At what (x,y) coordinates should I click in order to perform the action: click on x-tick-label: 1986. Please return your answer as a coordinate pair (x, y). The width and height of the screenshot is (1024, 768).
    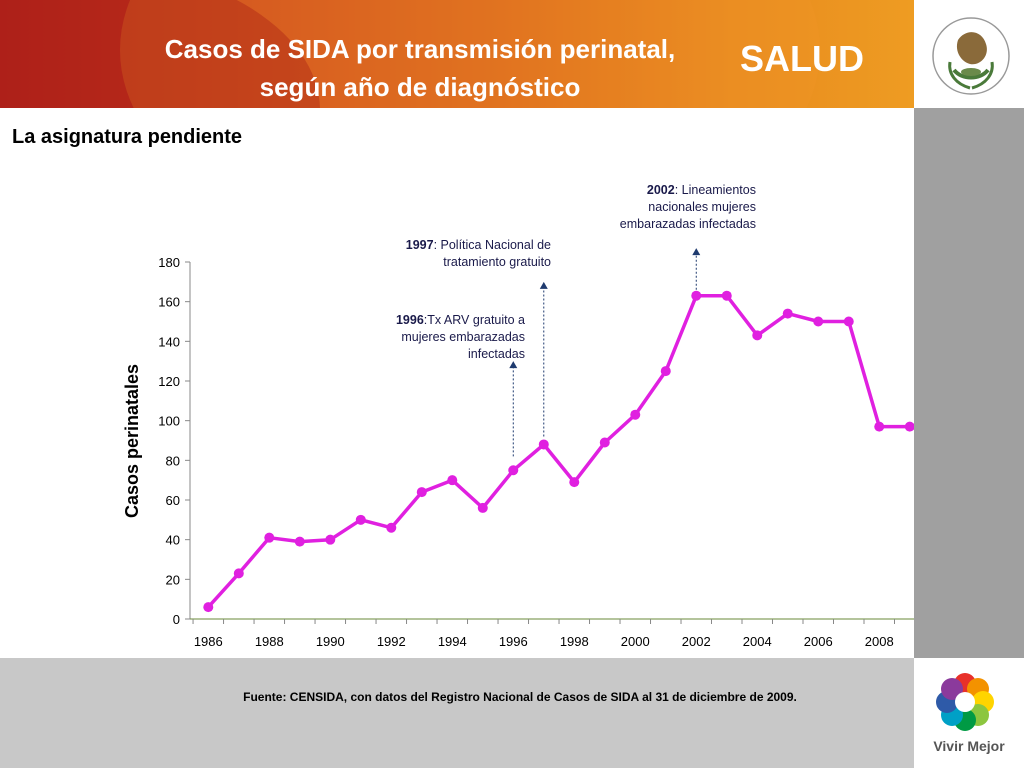
    Looking at the image, I should click on (208, 641).